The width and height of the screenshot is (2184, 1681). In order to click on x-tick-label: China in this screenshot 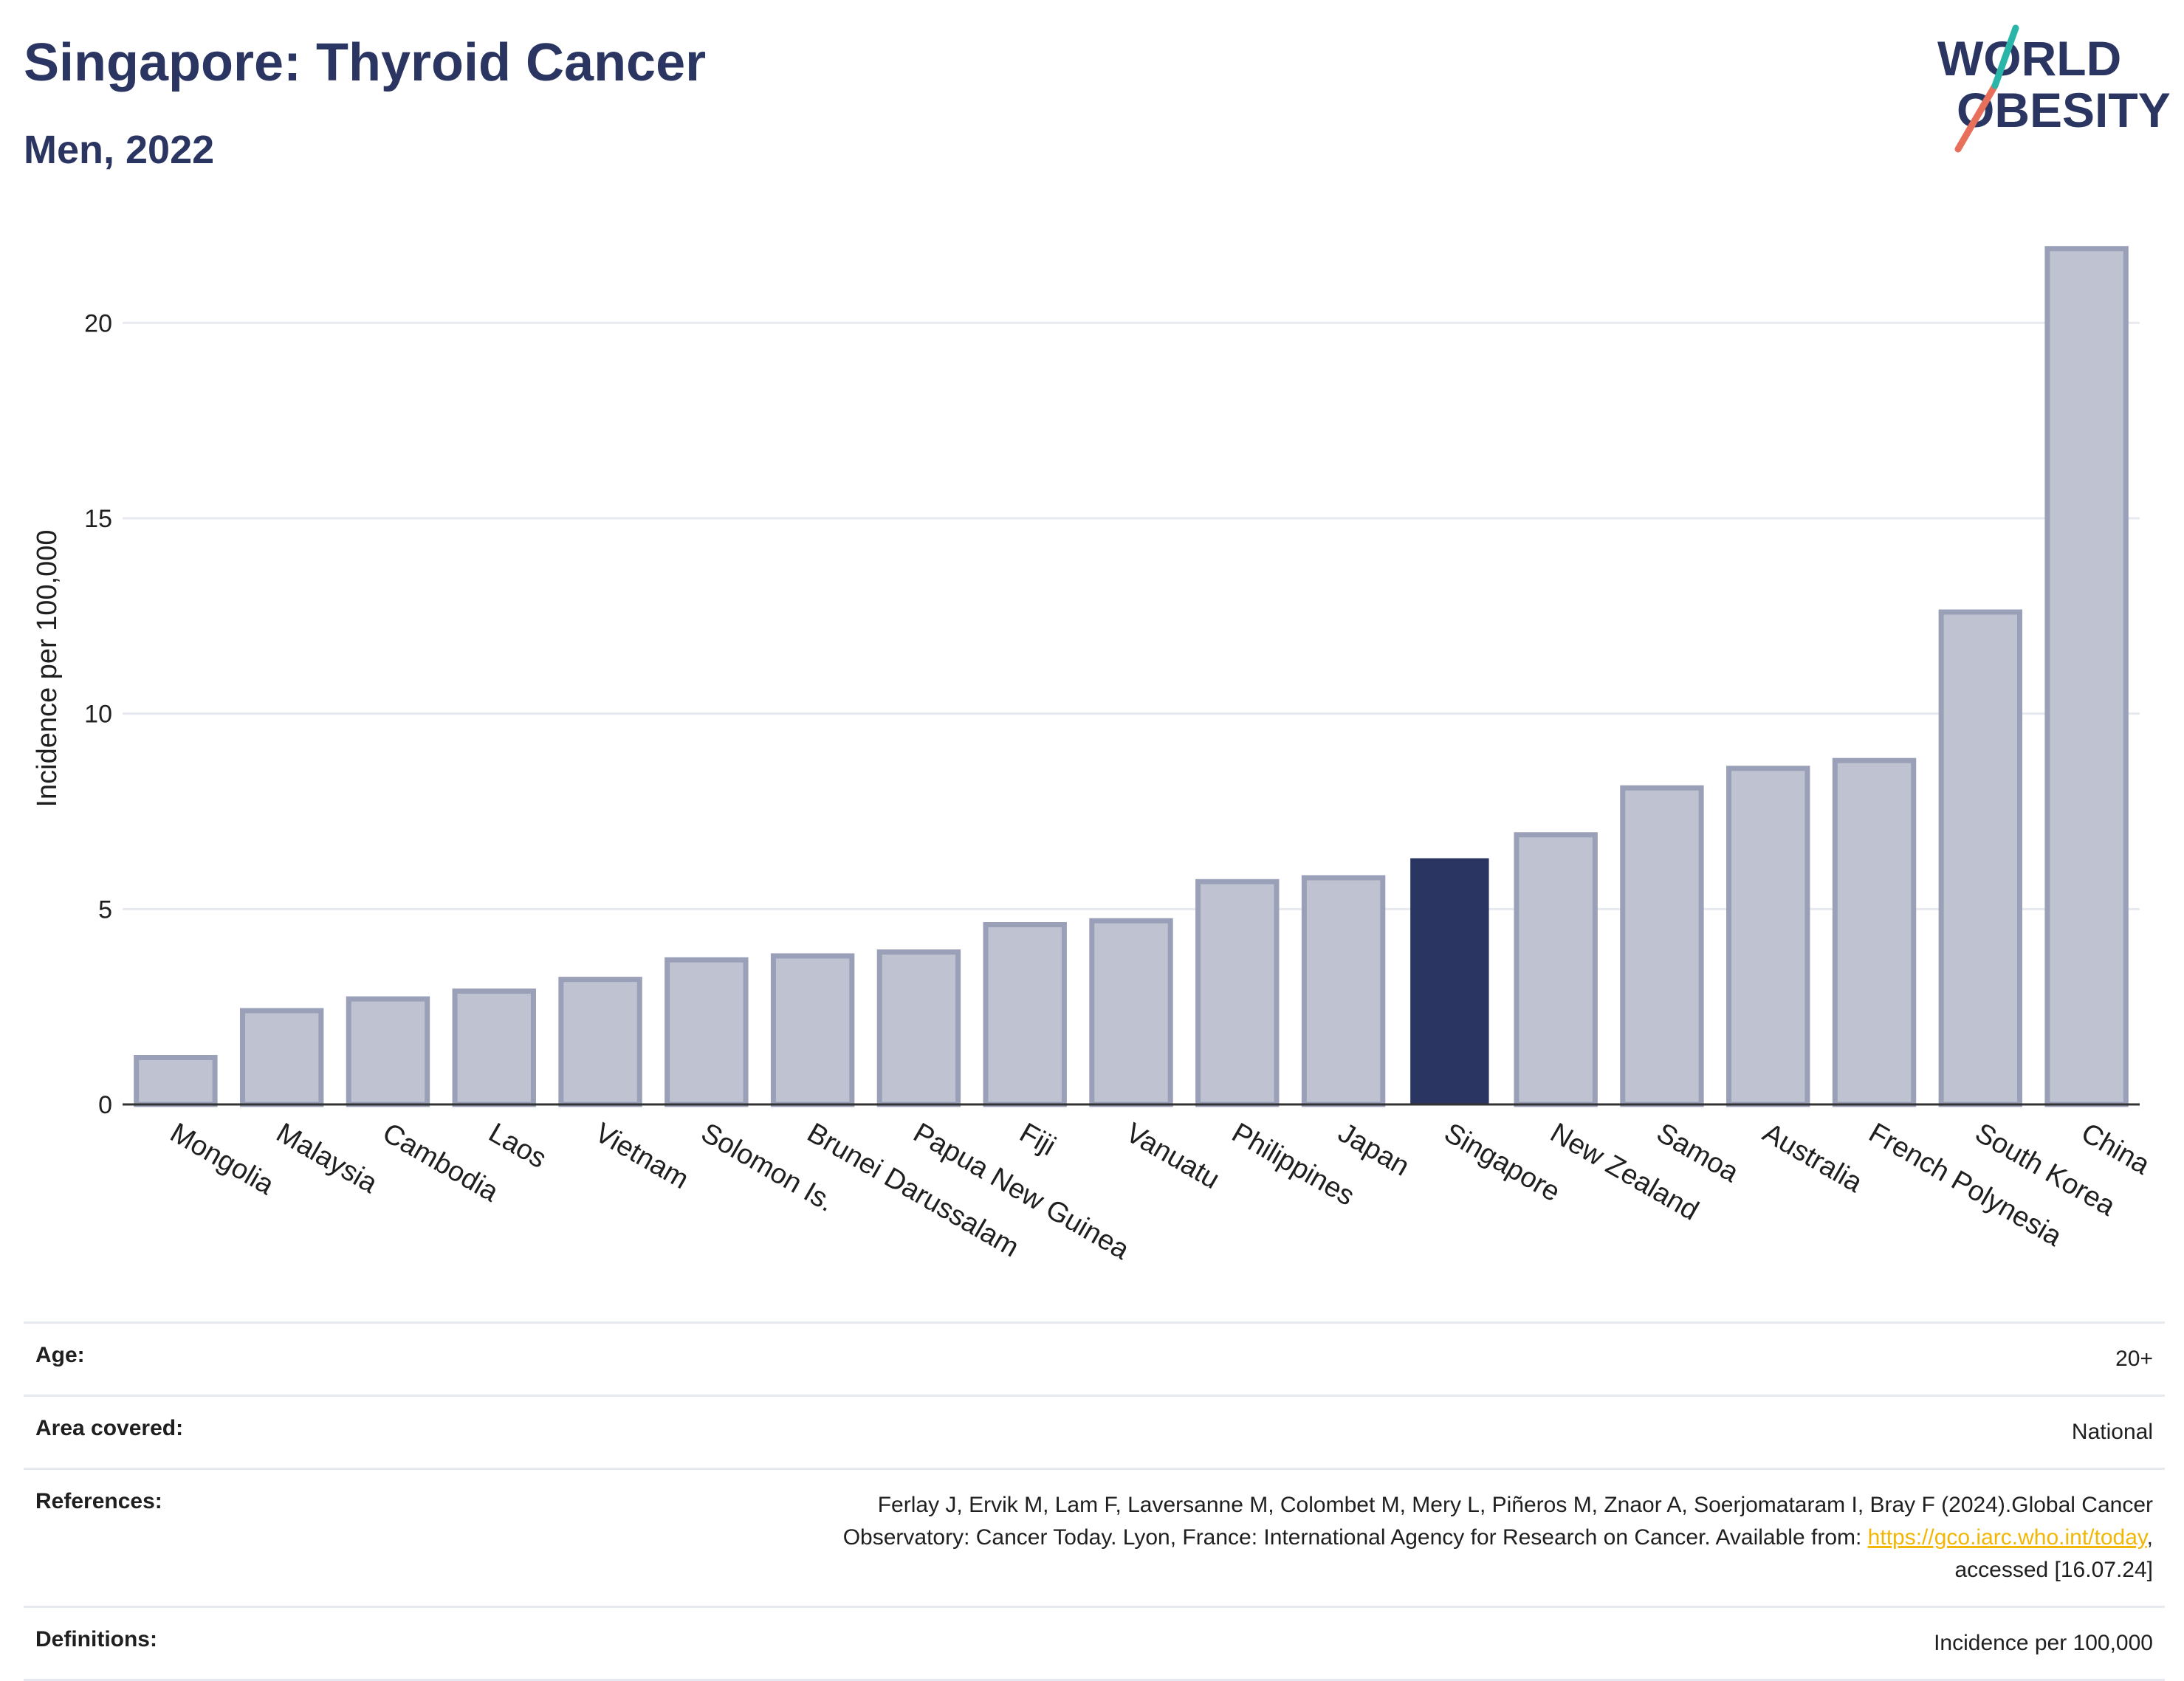, I will do `click(2116, 1149)`.